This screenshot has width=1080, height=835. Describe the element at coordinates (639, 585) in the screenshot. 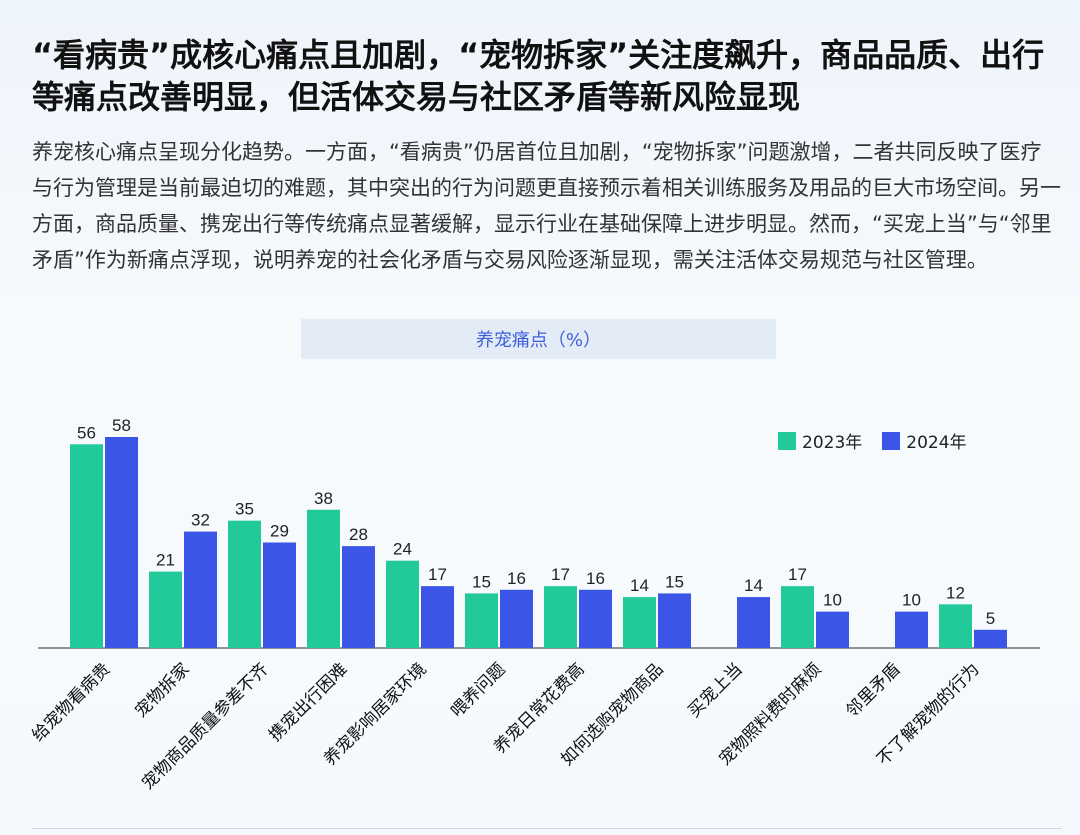

I see `data-label-2023-7: 14` at that location.